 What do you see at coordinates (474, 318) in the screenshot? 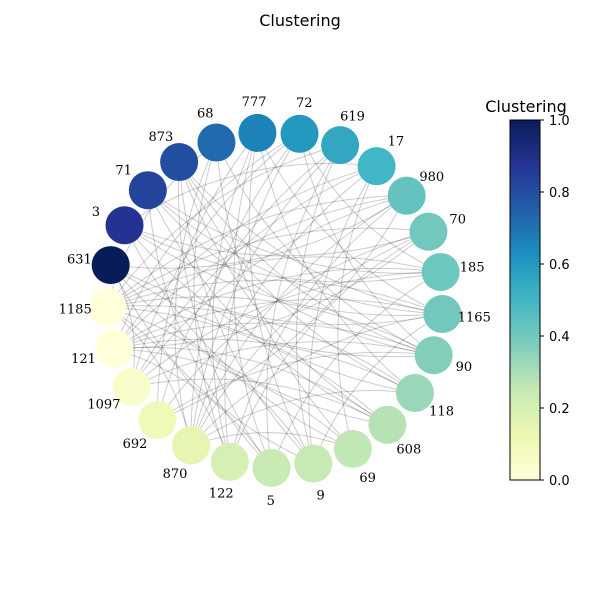
I see `node-label-1165: 1165` at bounding box center [474, 318].